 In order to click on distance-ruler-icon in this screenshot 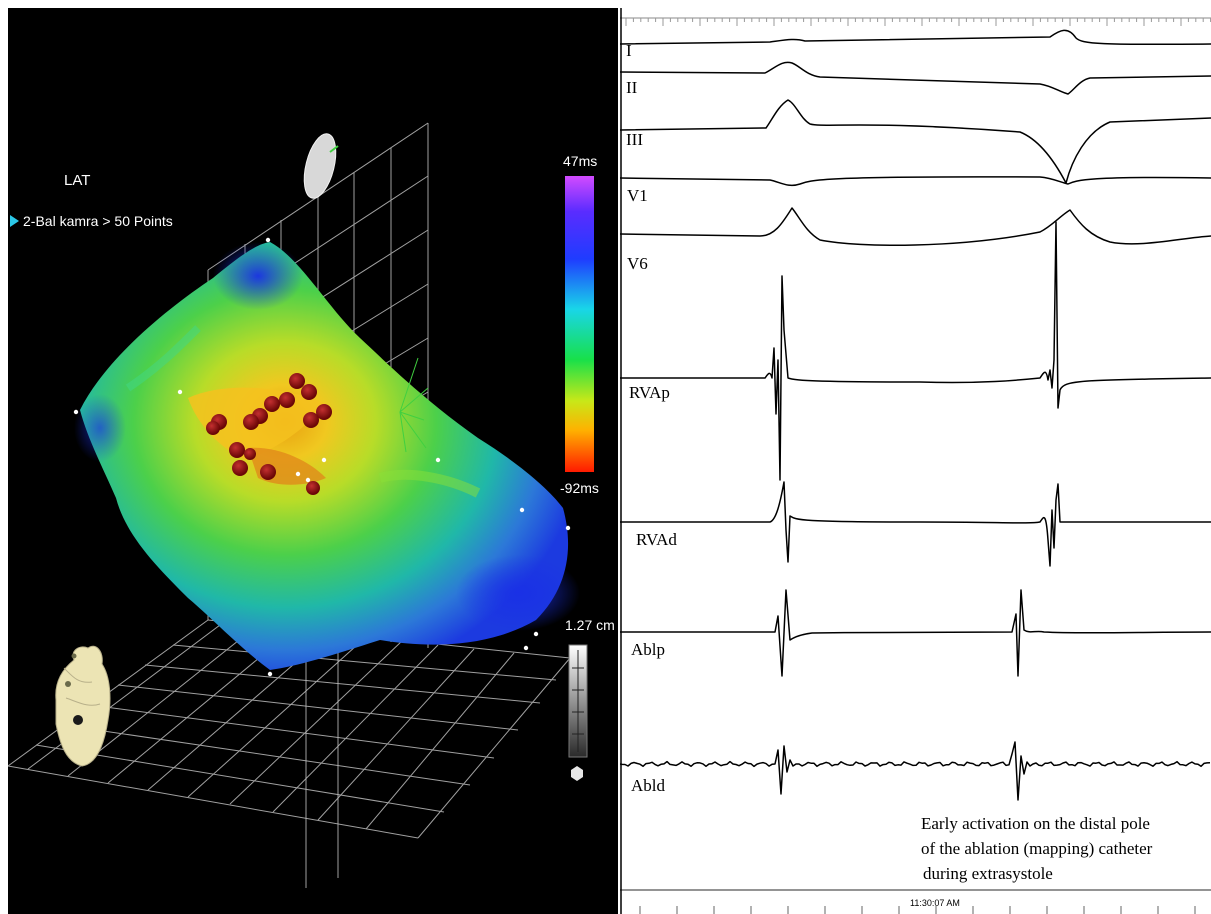, I will do `click(578, 712)`.